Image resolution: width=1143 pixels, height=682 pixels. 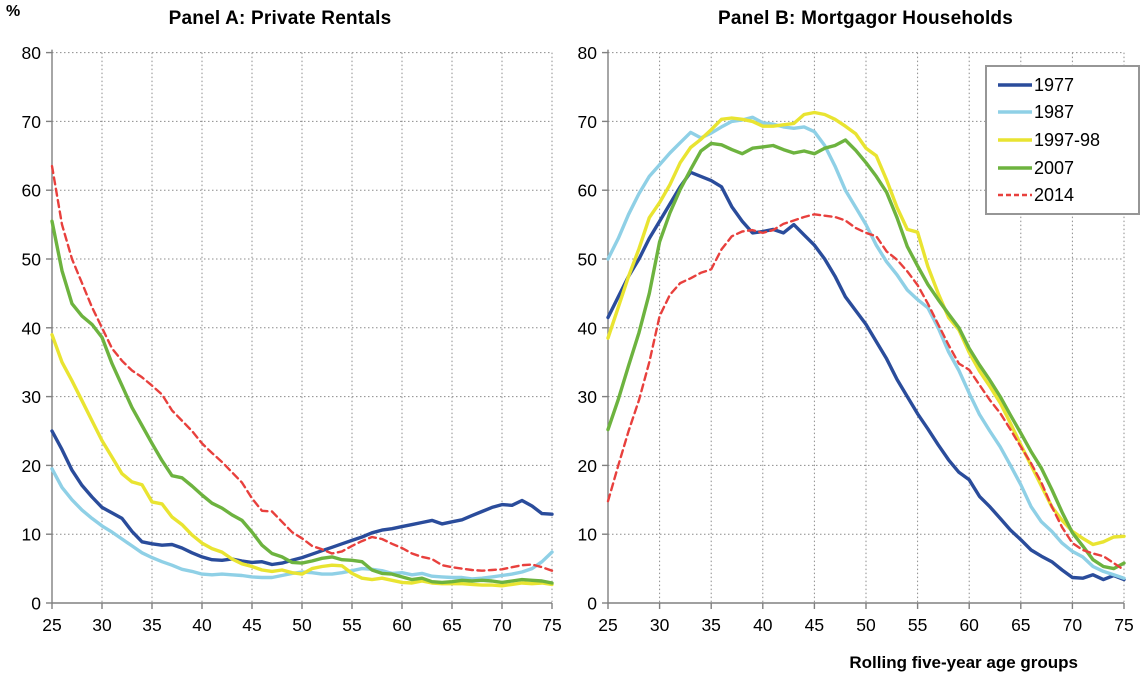 I want to click on legend-item-1987: 1987, so click(x=1067, y=112).